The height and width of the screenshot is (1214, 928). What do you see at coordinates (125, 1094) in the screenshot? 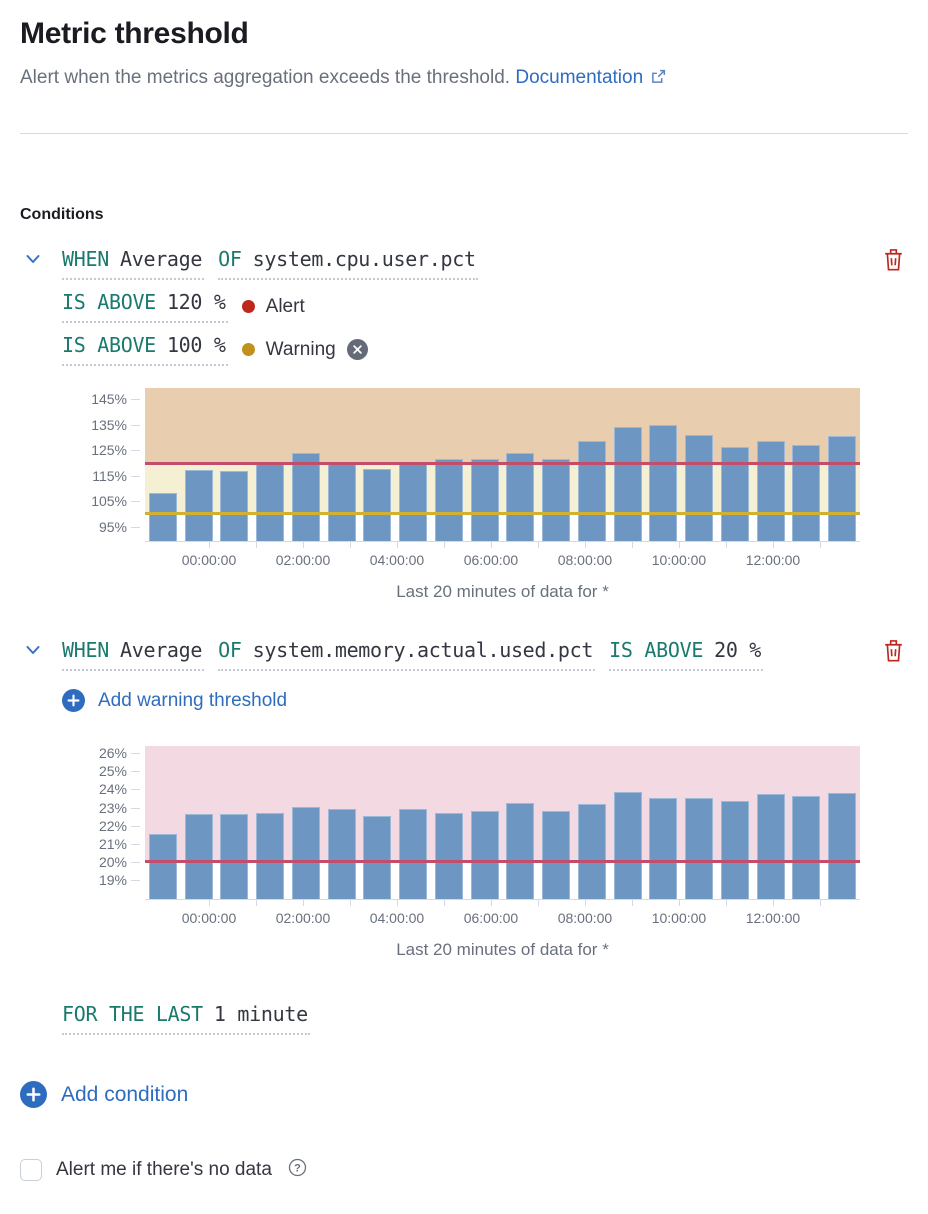
I see `add-condition-label: Add condition` at bounding box center [125, 1094].